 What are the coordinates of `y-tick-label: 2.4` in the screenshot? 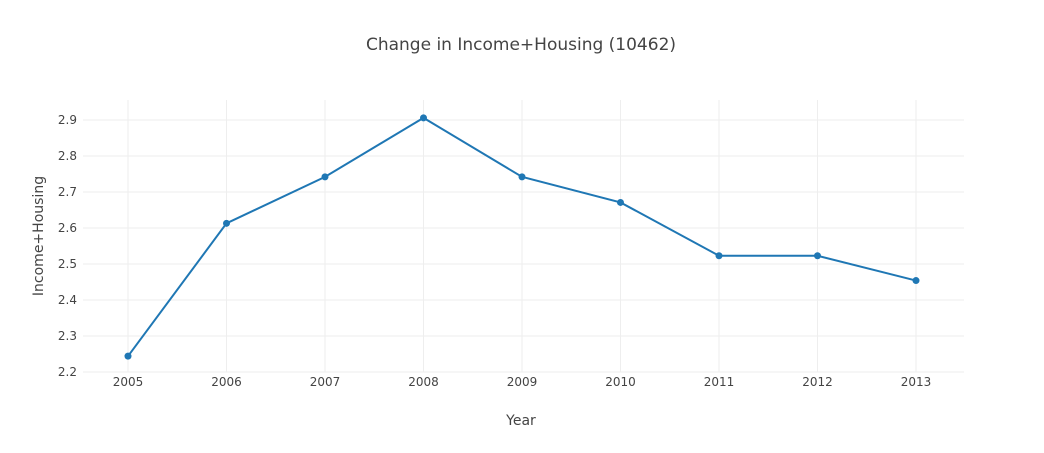 It's located at (67, 300).